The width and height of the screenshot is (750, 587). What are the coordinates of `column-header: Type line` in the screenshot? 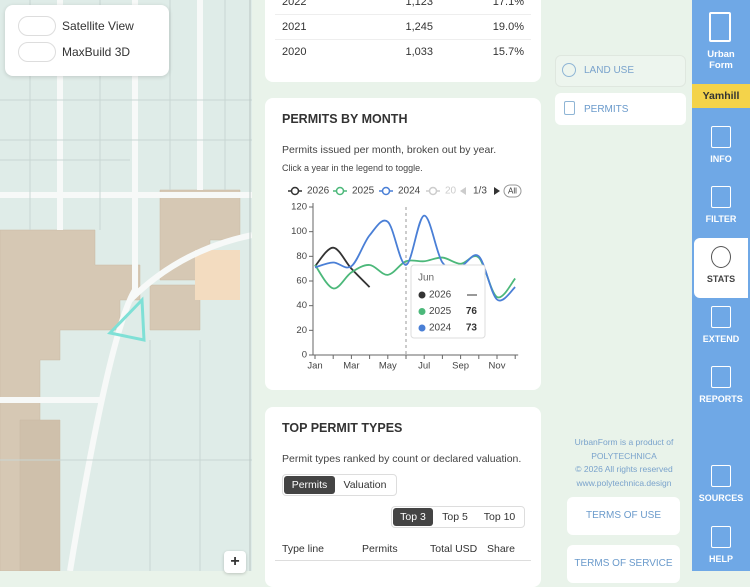 It's located at (303, 549).